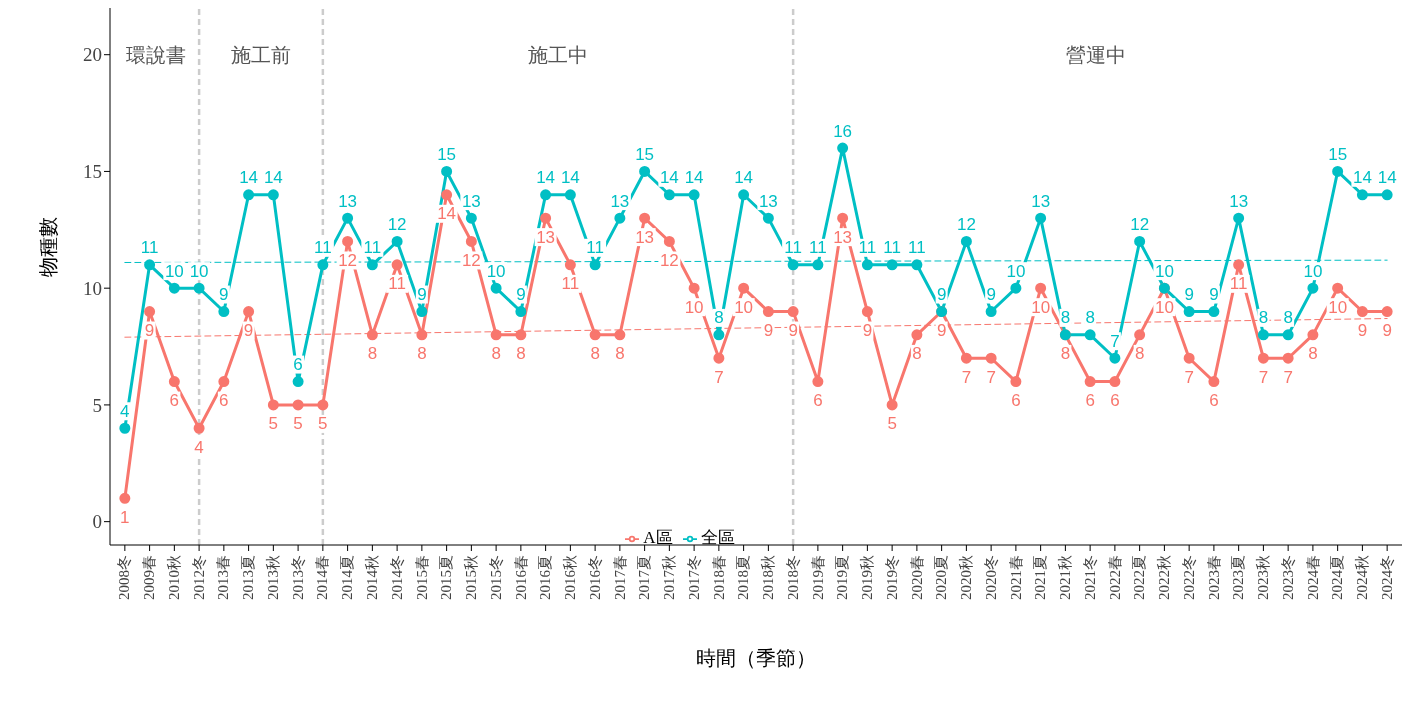  I want to click on x-tick-label: 2022夏, so click(1139, 577).